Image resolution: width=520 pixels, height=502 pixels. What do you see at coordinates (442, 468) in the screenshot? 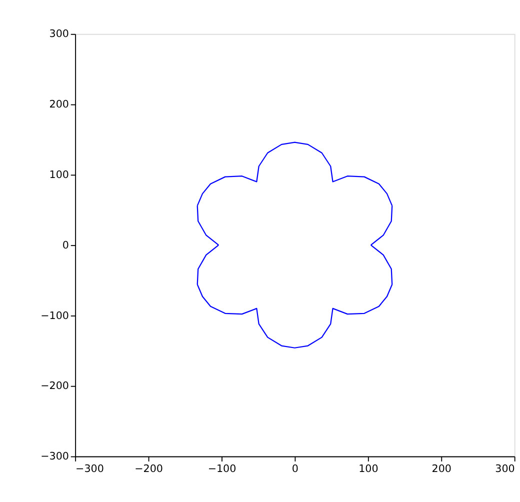
I see `x-tick-label: 200` at bounding box center [442, 468].